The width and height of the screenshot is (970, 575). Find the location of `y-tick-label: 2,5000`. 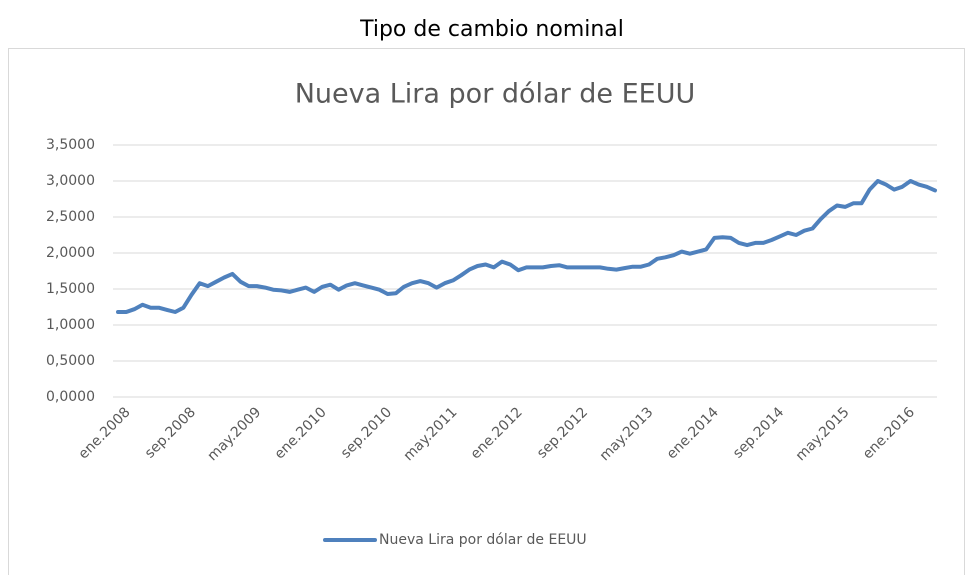

y-tick-label: 2,5000 is located at coordinates (70, 217).